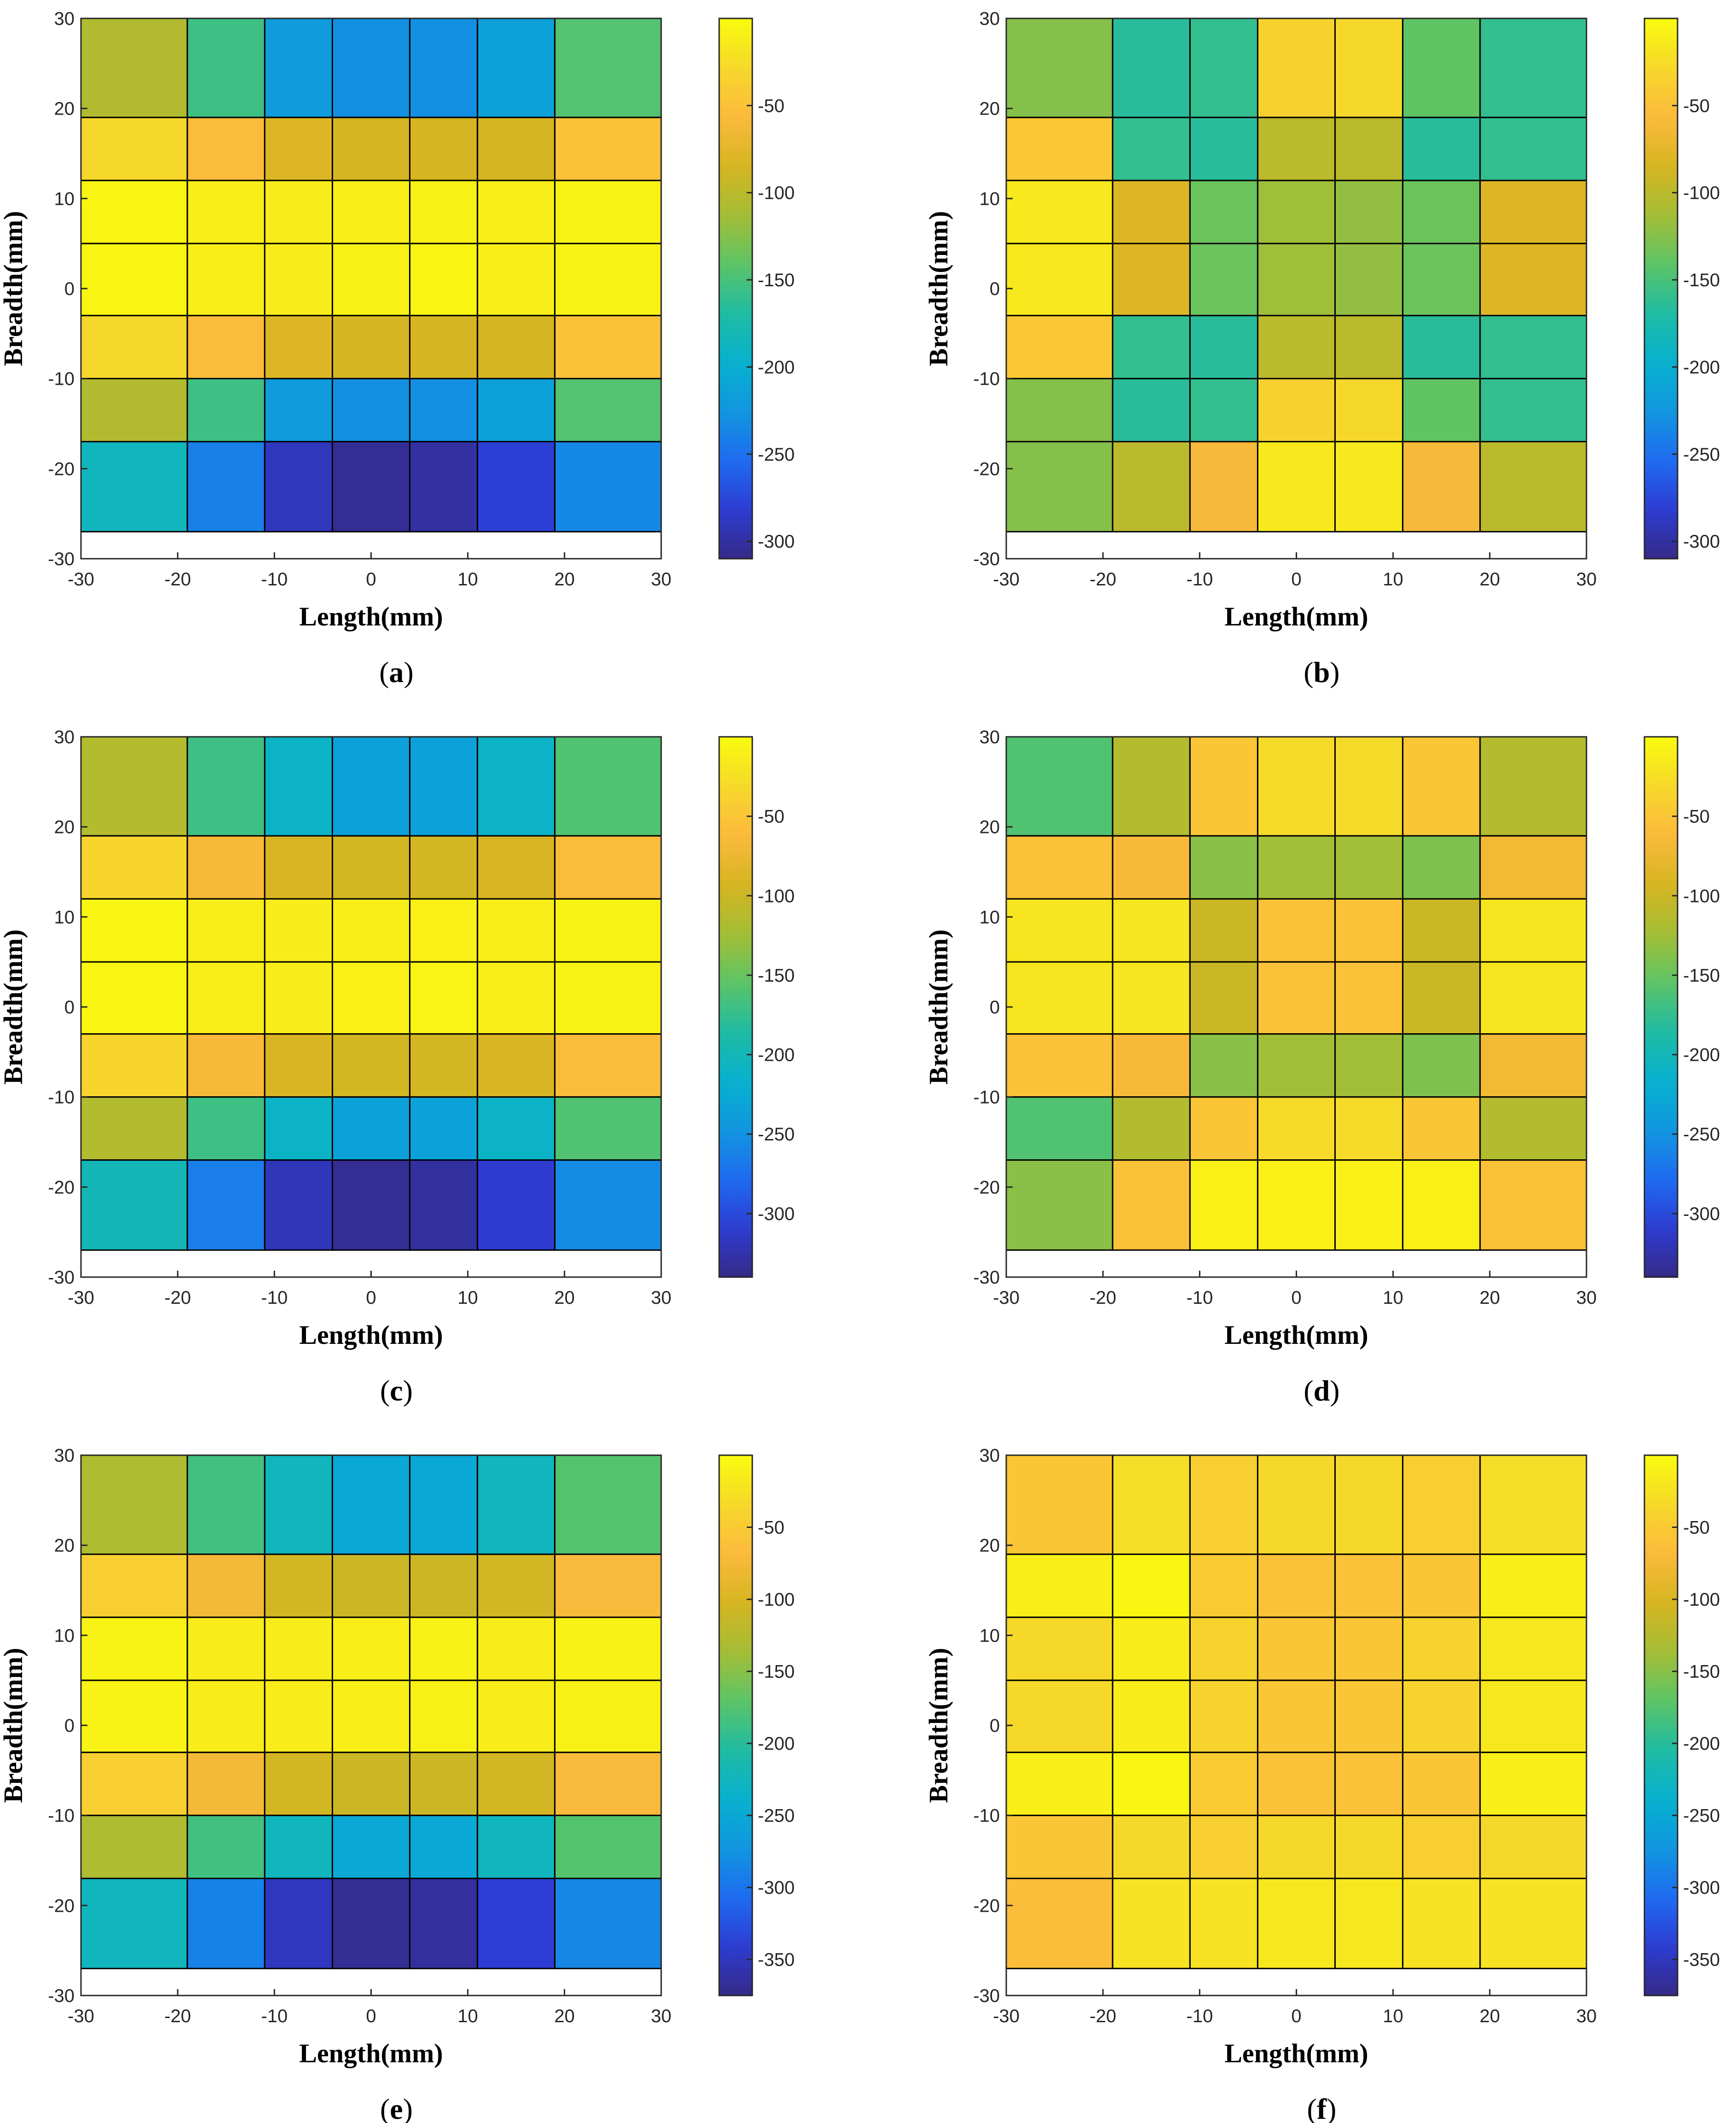 The height and width of the screenshot is (2123, 1736). What do you see at coordinates (61, 1906) in the screenshot?
I see `y-tick-label: -20` at bounding box center [61, 1906].